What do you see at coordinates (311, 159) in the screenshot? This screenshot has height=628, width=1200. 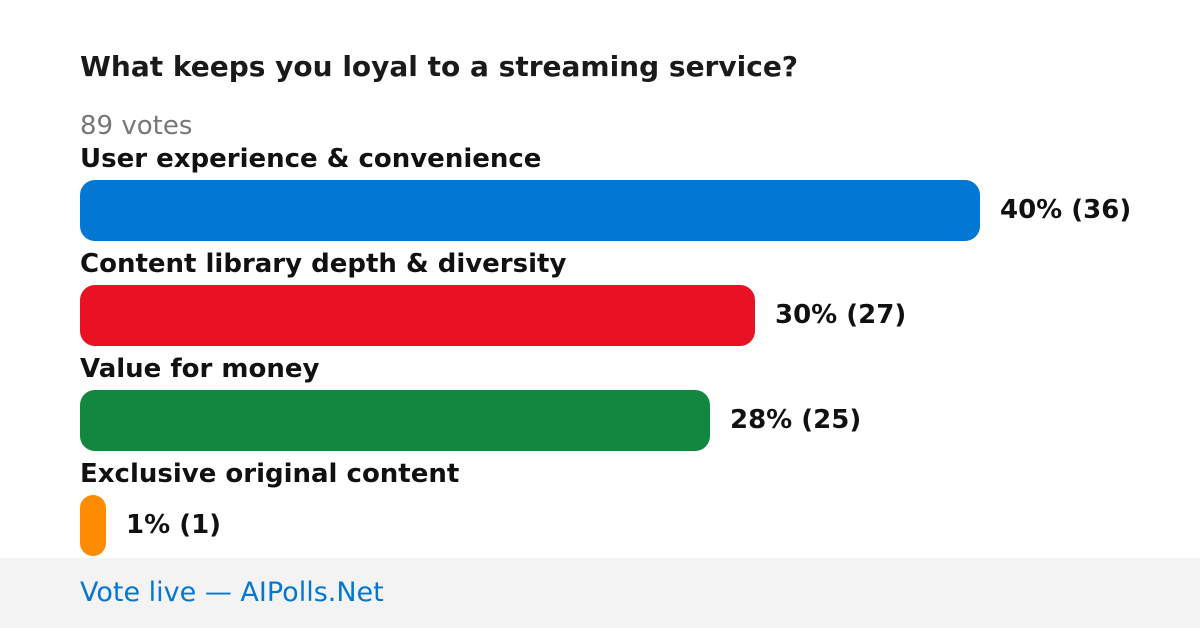 I see `option-label: User experience & convenience` at bounding box center [311, 159].